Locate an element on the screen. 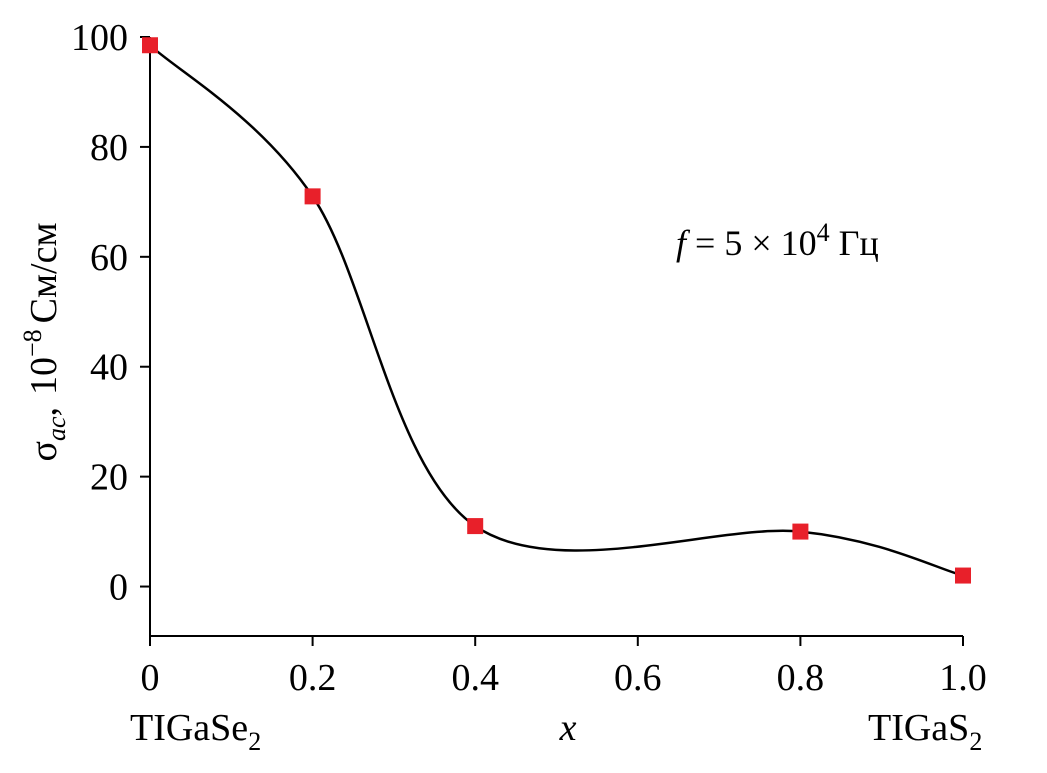 Image resolution: width=1047 pixels, height=773 pixels. y-label-symbol: σ is located at coordinates (44, 451).